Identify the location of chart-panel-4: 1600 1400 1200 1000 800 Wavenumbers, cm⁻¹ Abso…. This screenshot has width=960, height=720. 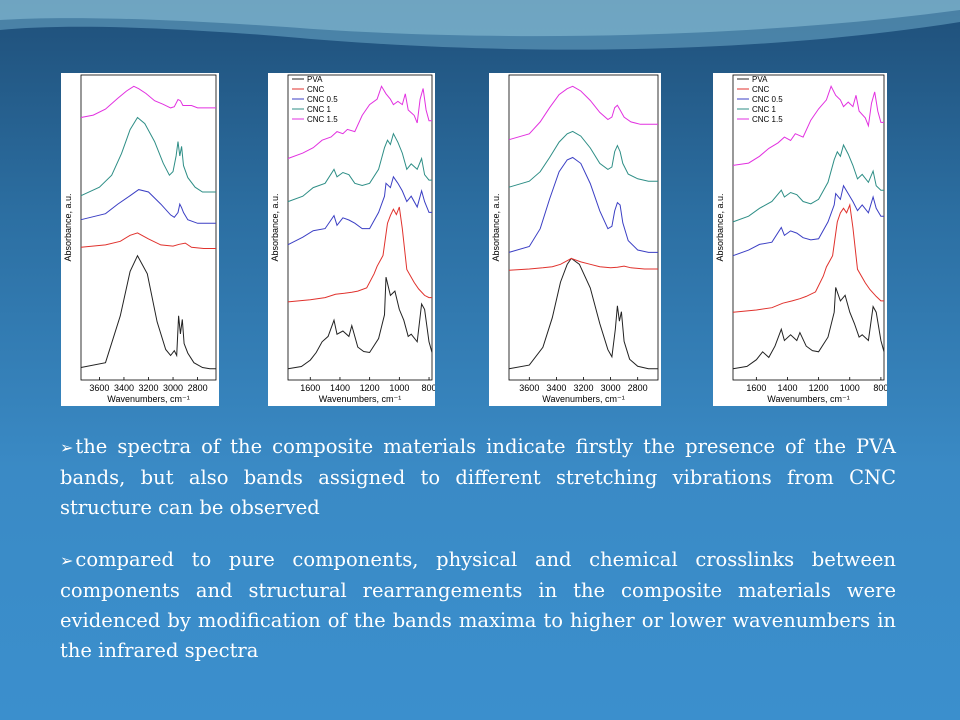
(800, 239).